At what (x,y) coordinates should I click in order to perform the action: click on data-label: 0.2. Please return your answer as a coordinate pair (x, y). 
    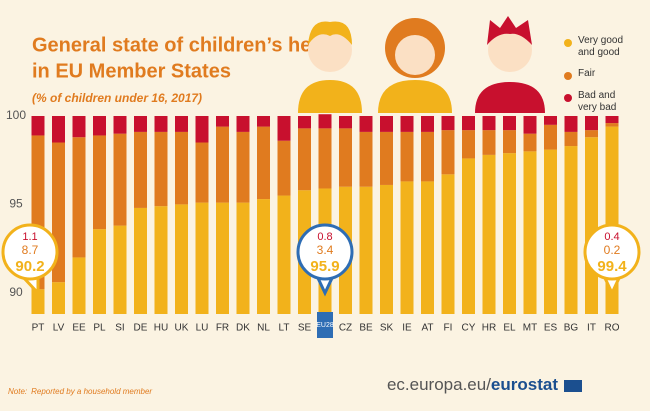
    Looking at the image, I should click on (612, 250).